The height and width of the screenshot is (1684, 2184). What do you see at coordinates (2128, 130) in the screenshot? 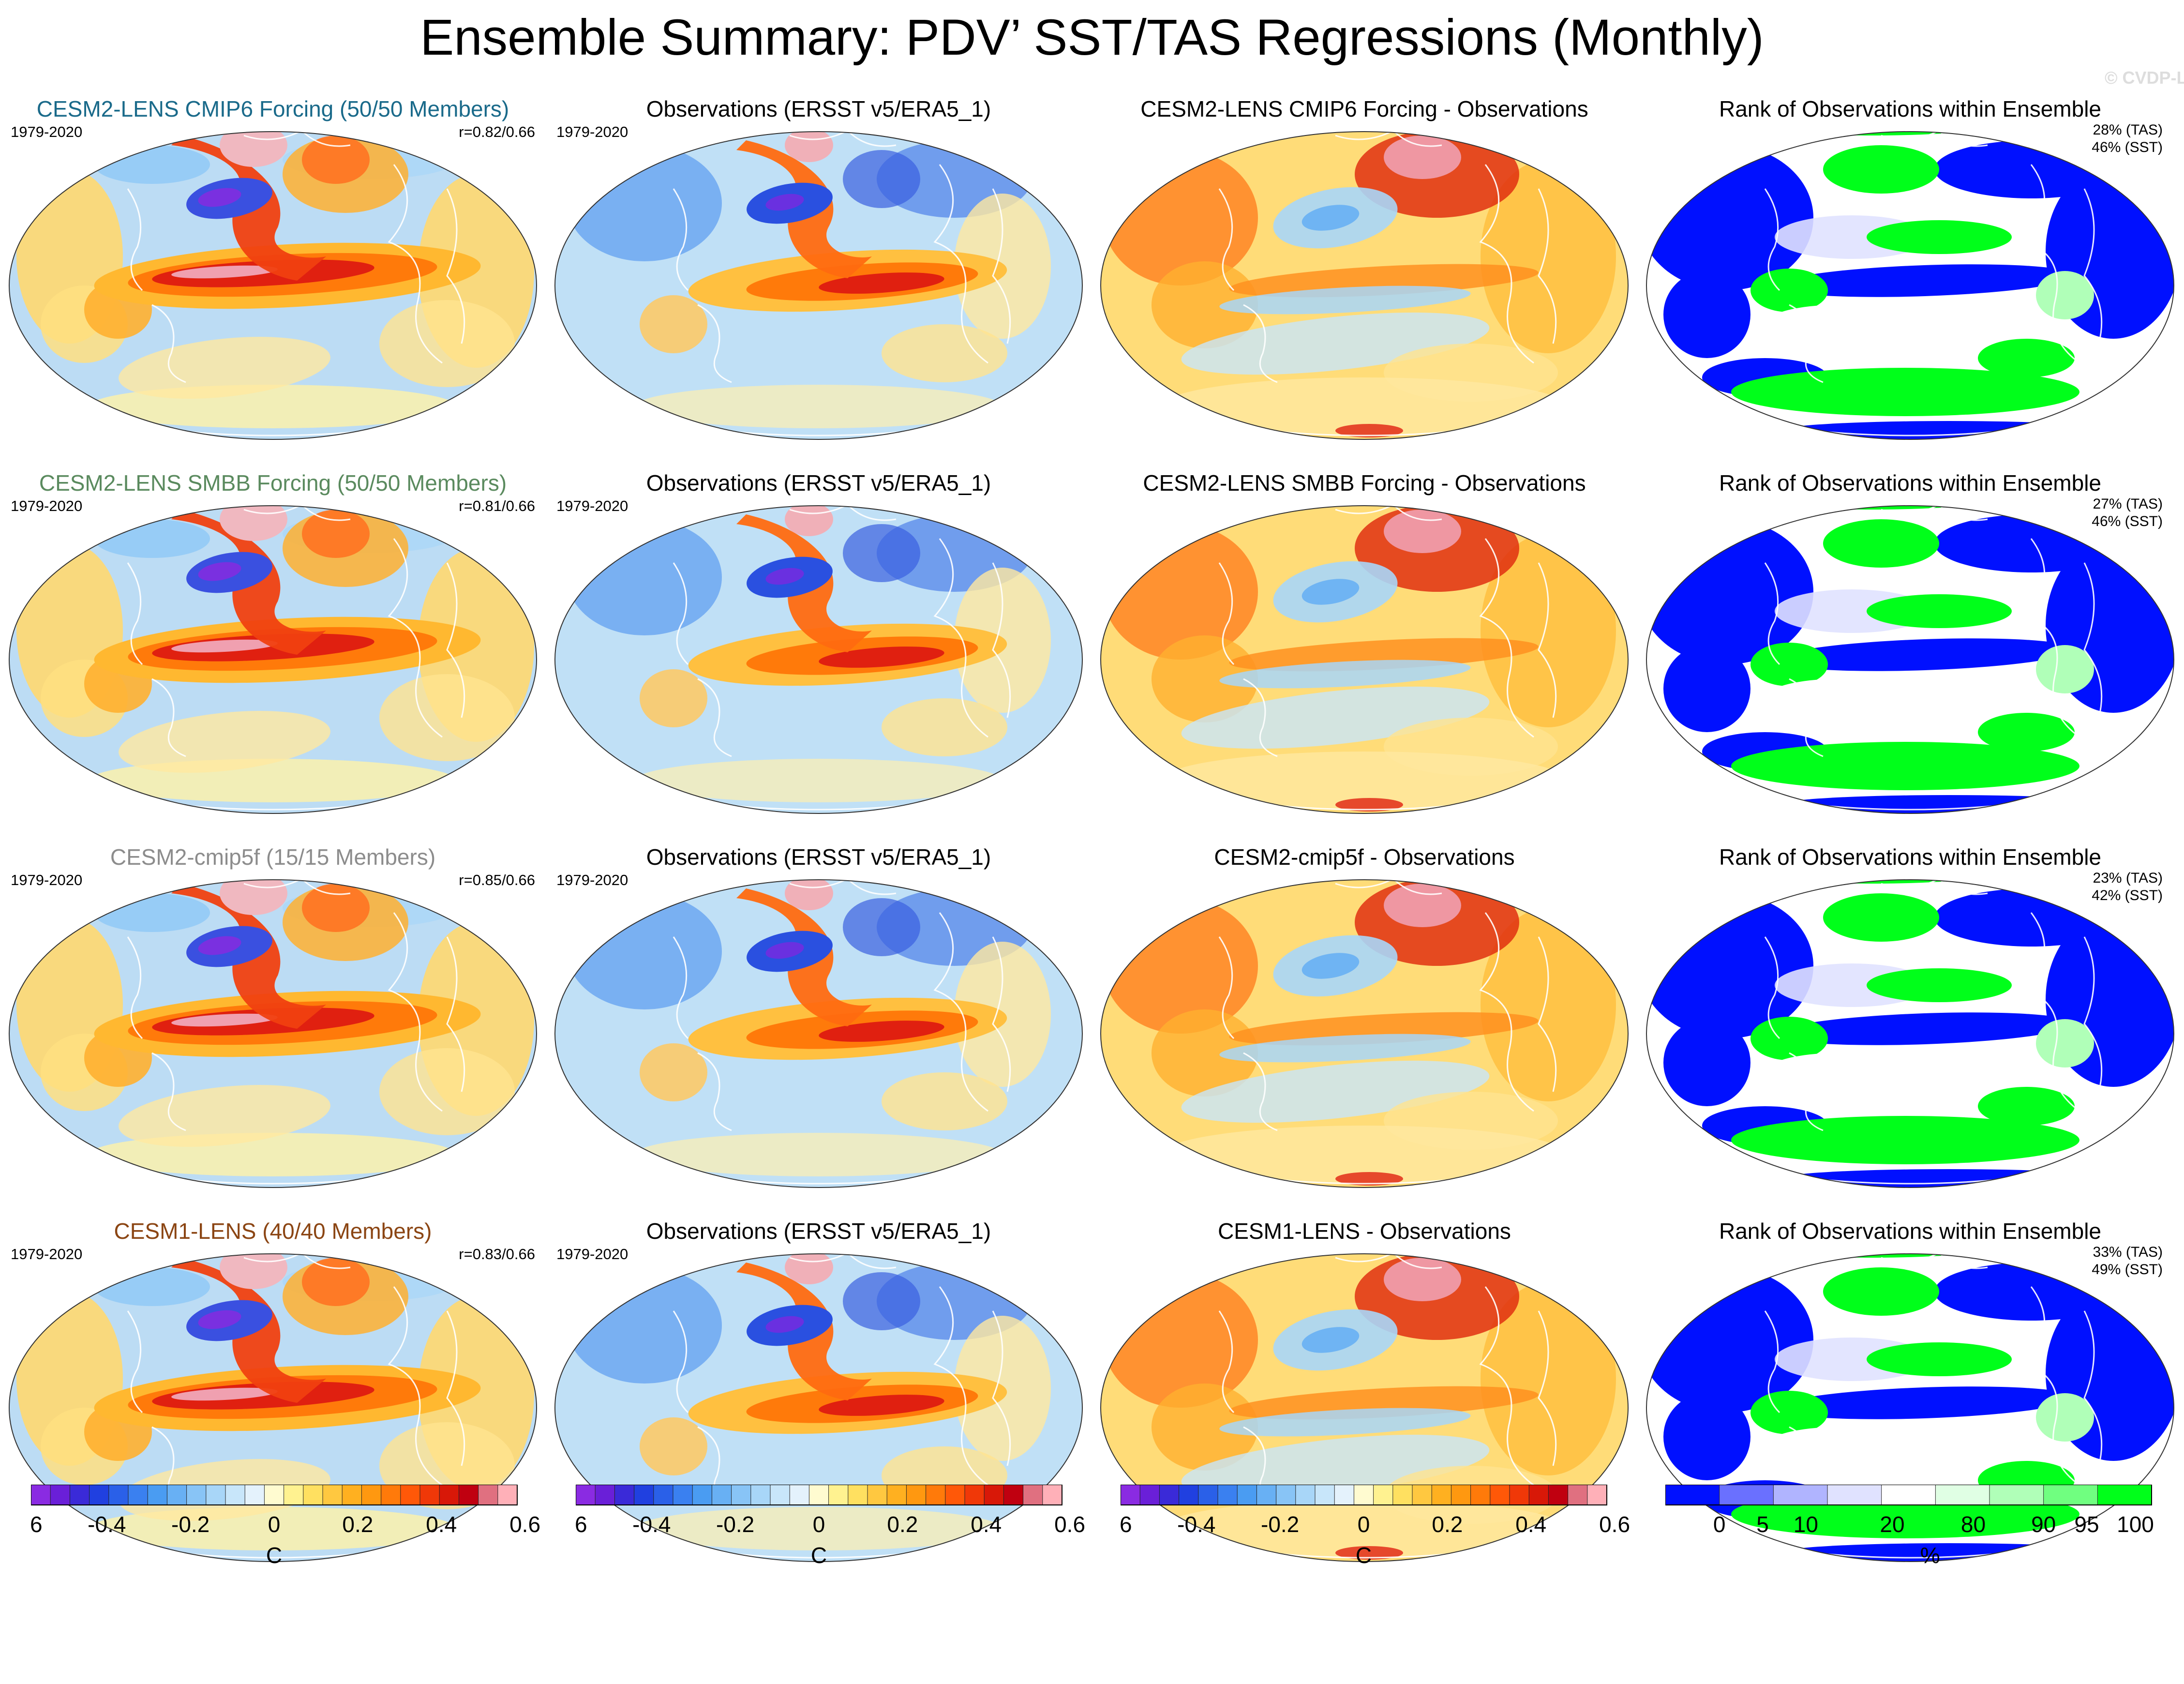
I see `rank-tas: 28% (TAS)` at bounding box center [2128, 130].